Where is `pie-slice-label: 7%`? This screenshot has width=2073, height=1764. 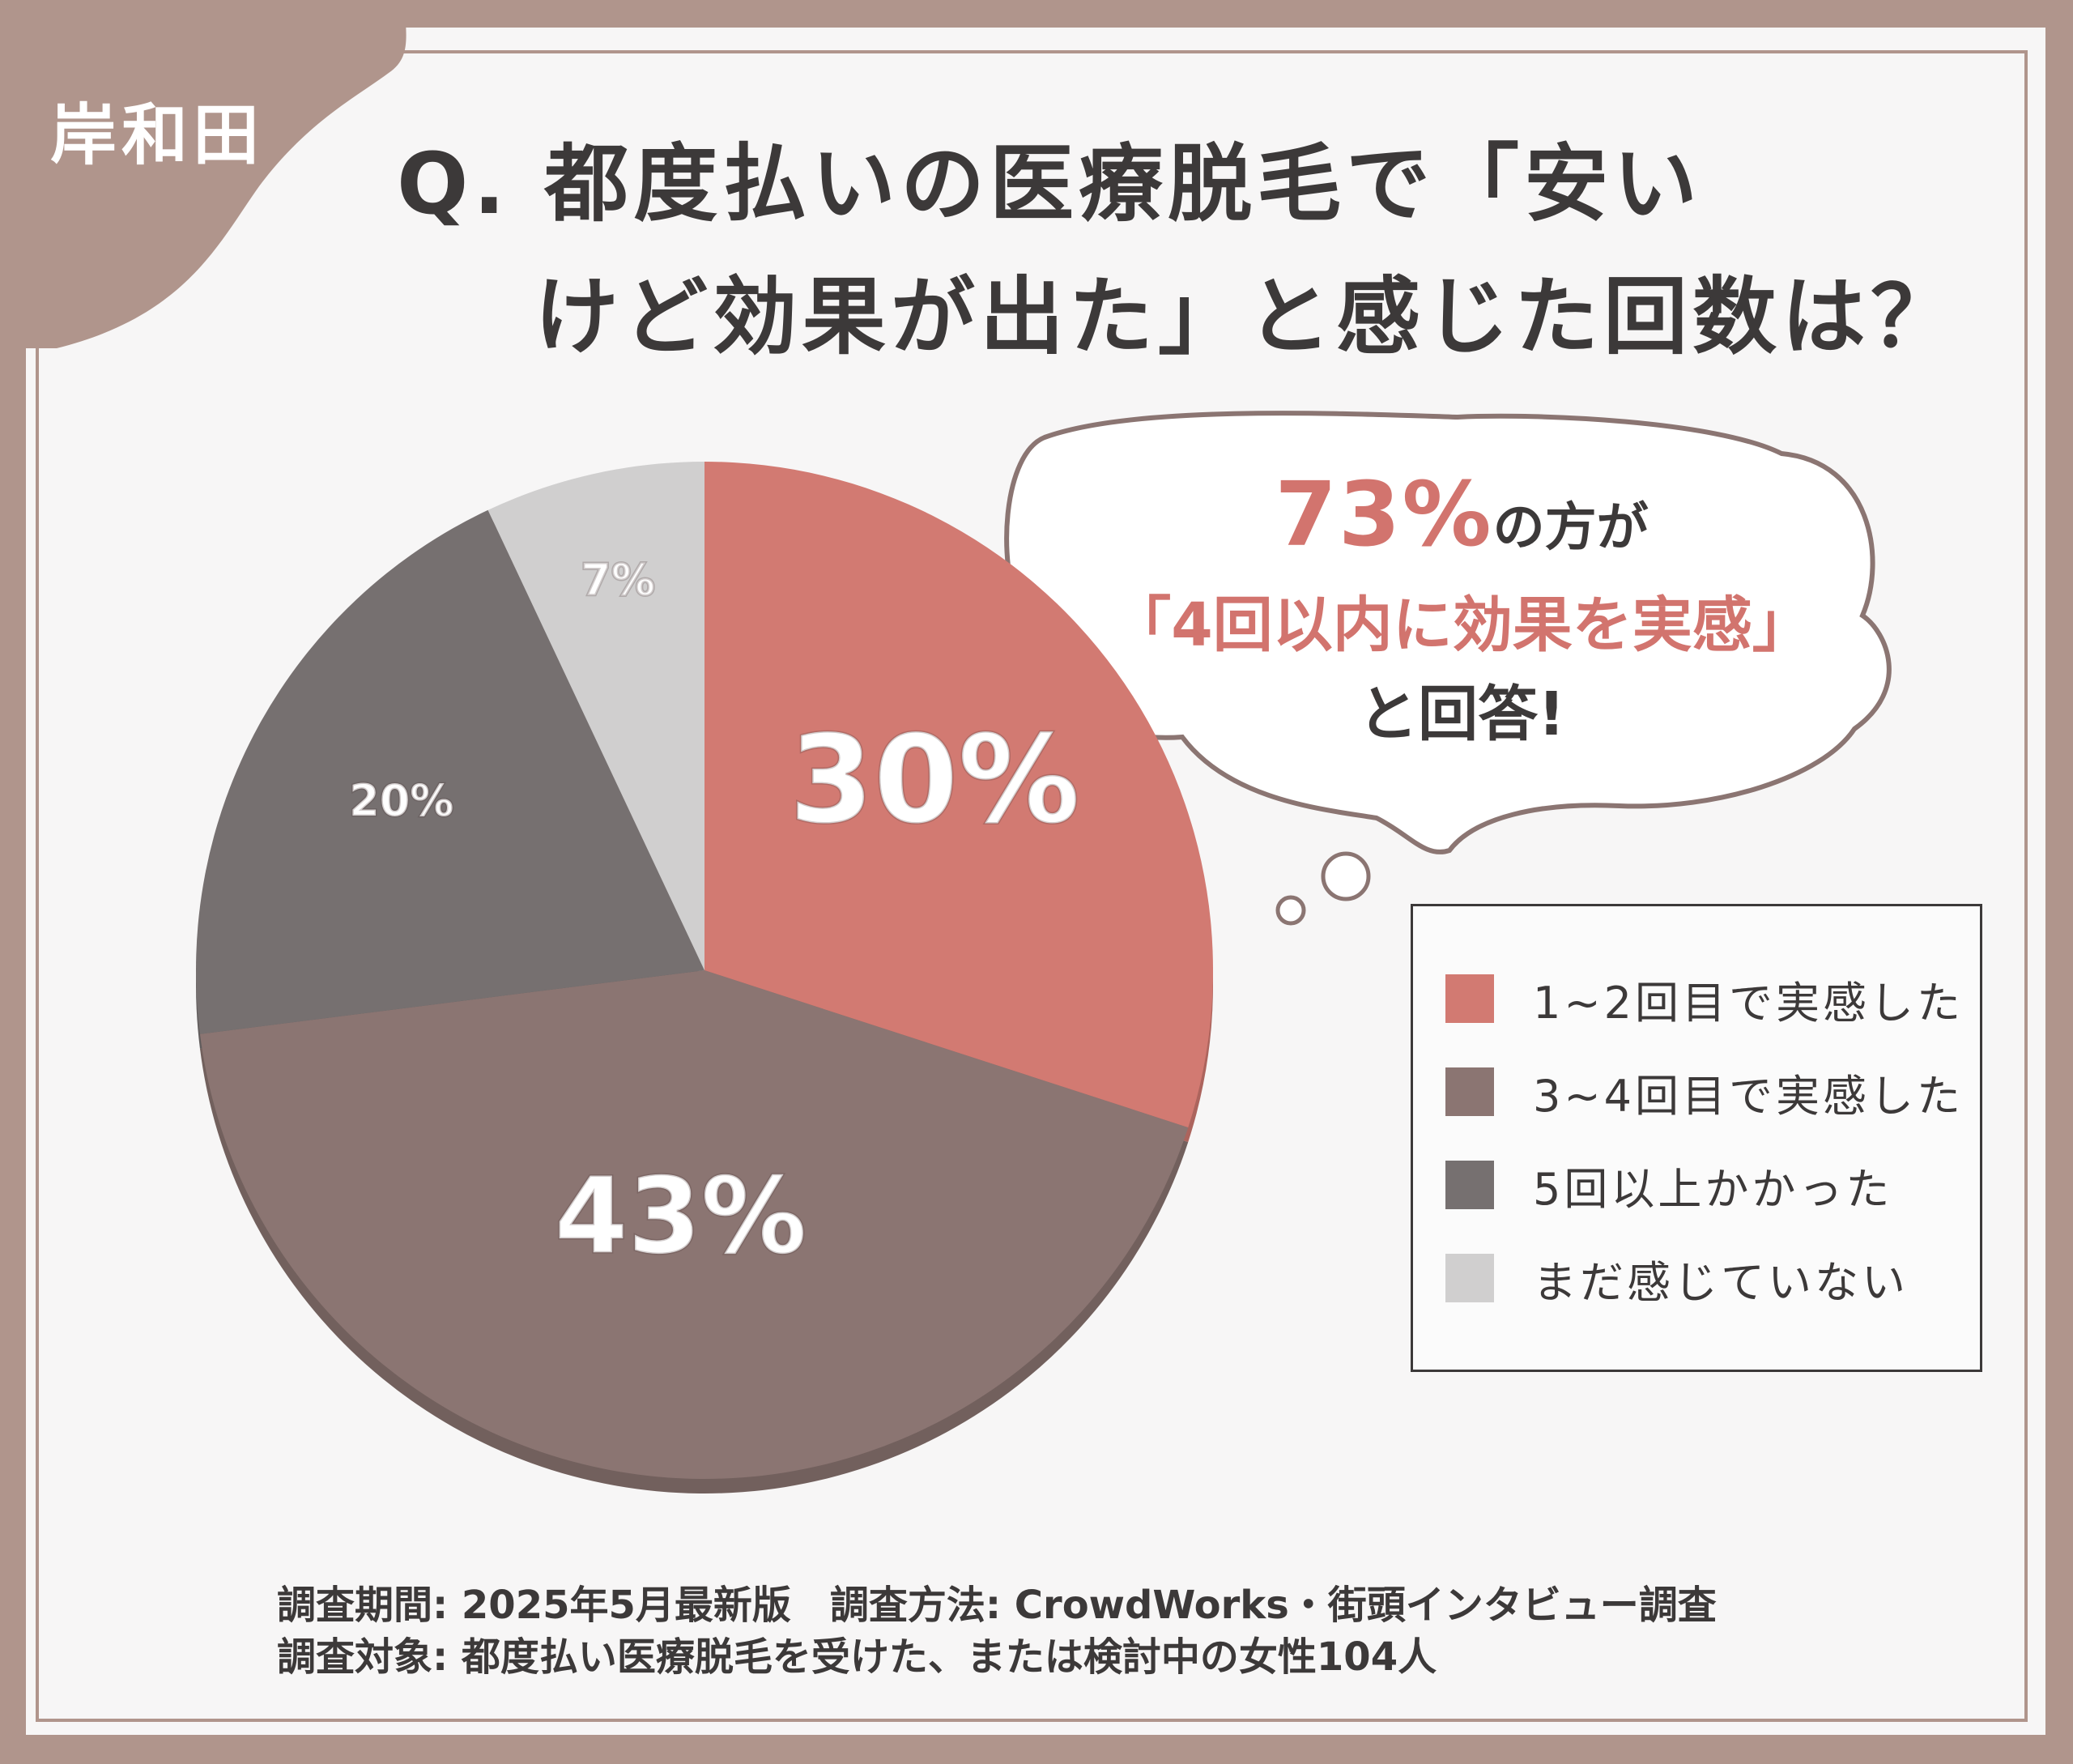
pie-slice-label: 7% is located at coordinates (618, 580).